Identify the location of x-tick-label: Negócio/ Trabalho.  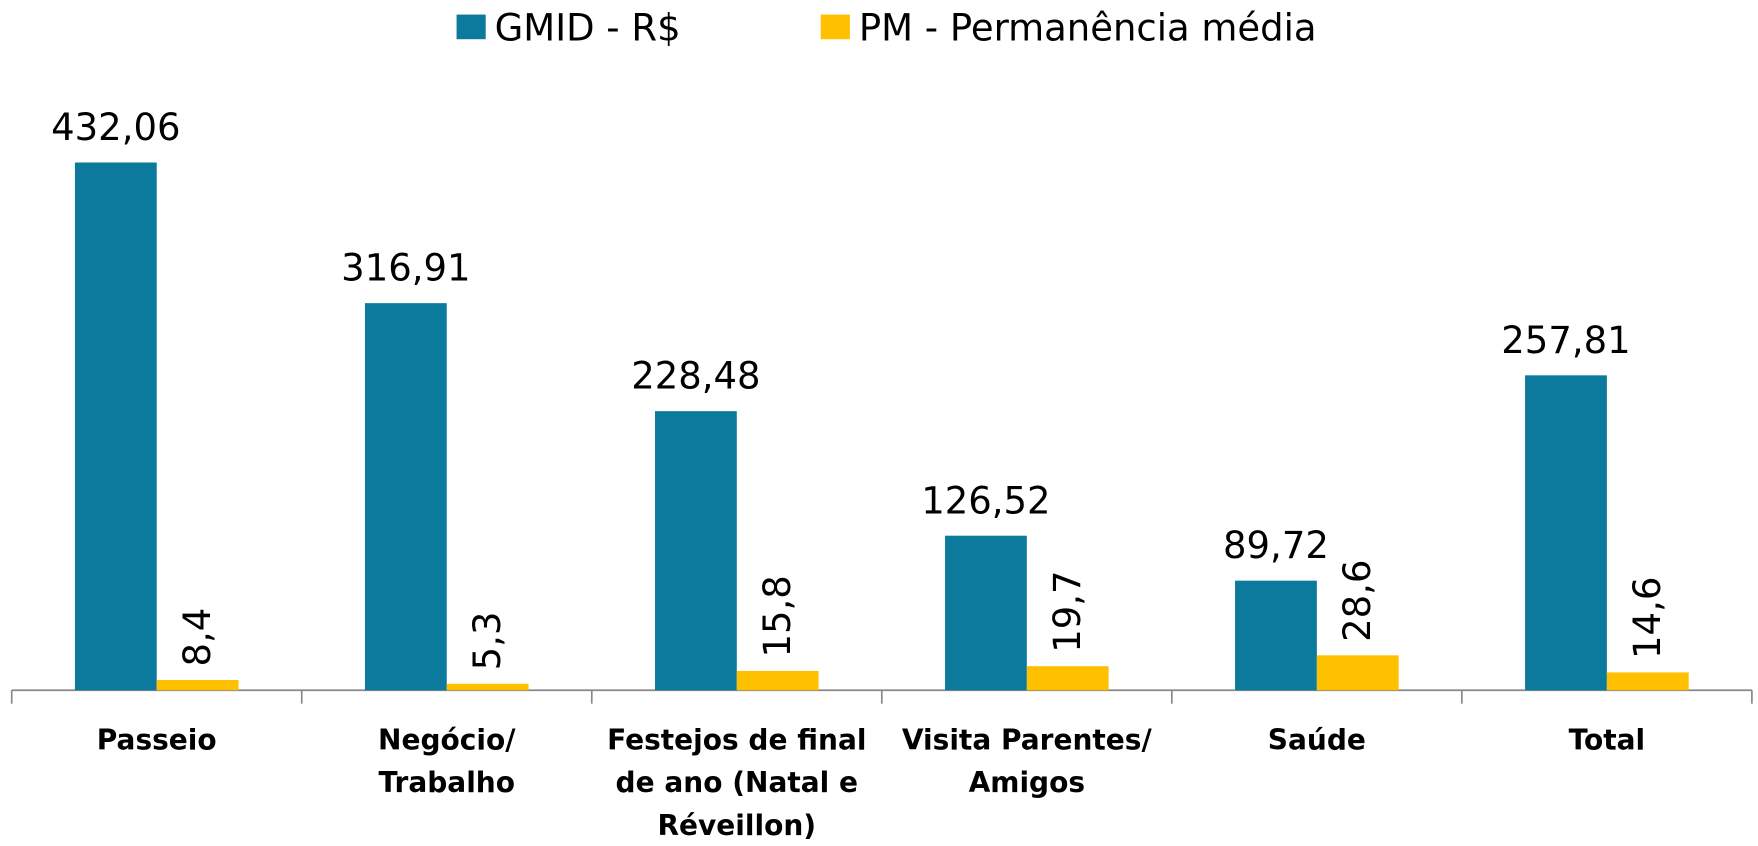
(447, 761).